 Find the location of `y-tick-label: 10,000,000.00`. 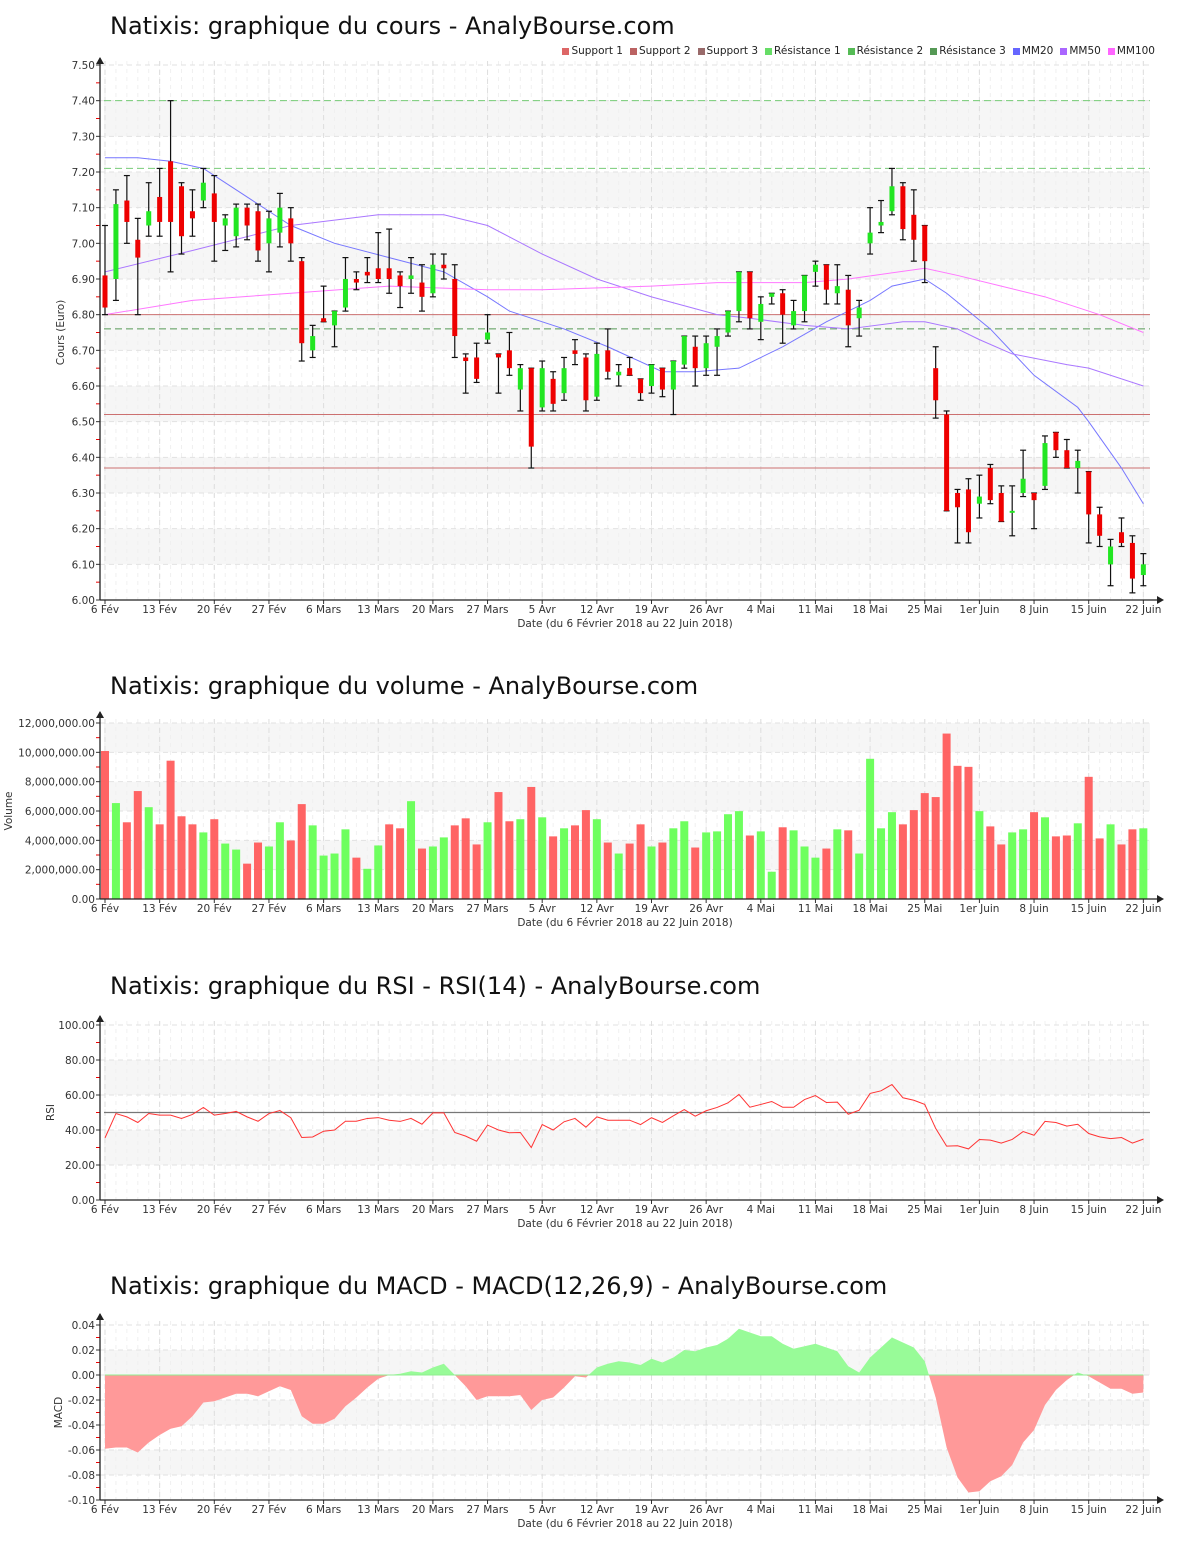

y-tick-label: 10,000,000.00 is located at coordinates (56, 753).